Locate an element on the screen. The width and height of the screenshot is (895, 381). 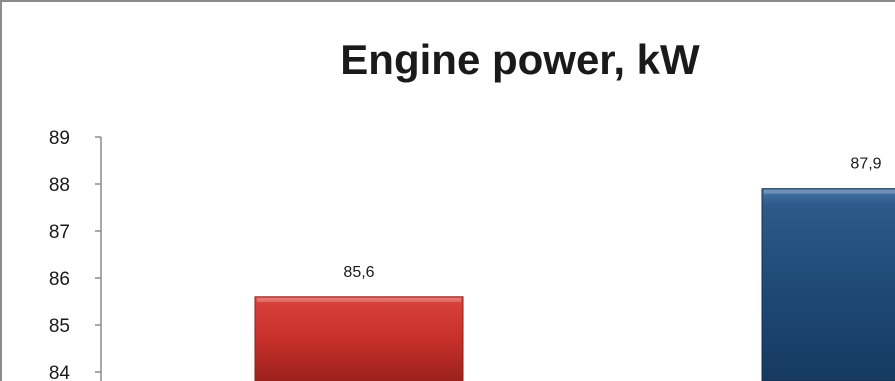
y-tick-label: 88 is located at coordinates (59, 185).